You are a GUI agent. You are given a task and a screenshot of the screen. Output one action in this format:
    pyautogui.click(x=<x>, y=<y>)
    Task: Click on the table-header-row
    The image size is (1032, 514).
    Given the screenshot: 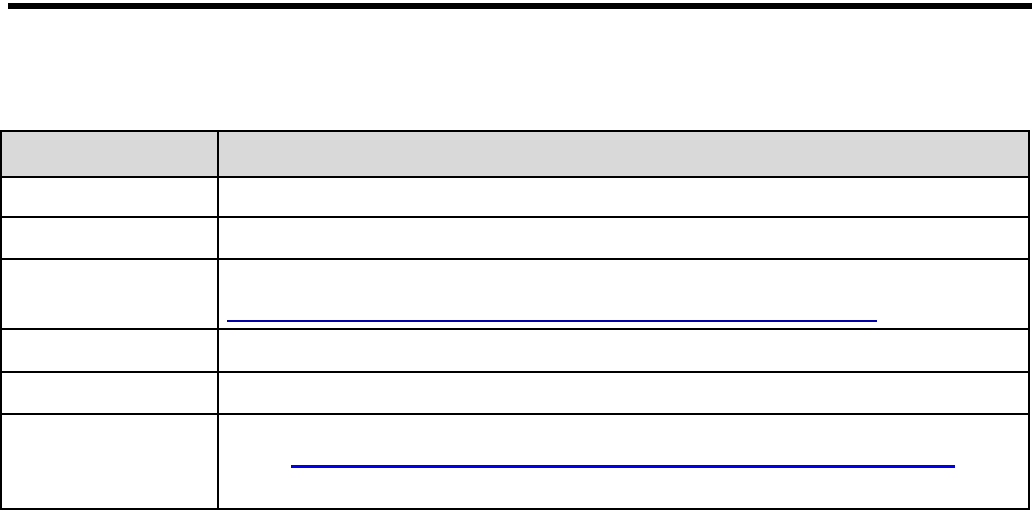 What is the action you would take?
    pyautogui.click(x=515, y=155)
    